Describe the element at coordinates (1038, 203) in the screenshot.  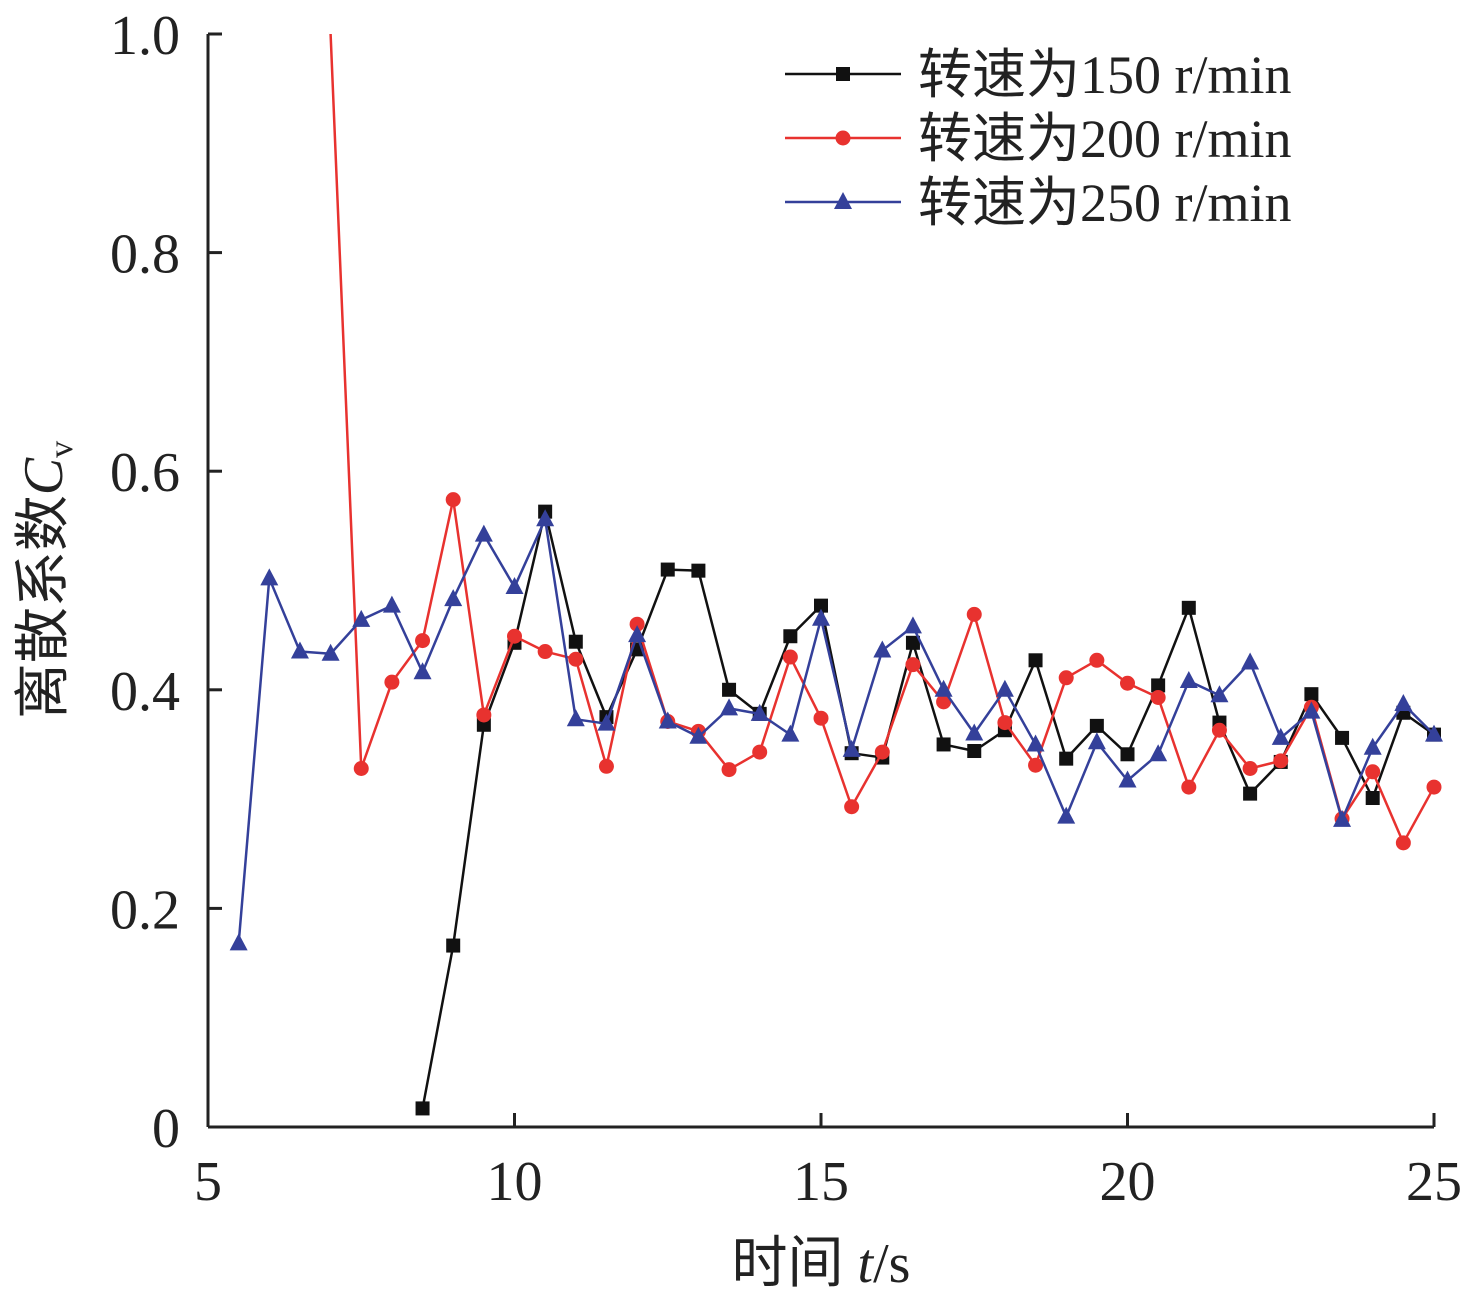
I see `legend-item: 转速为250 r/min` at that location.